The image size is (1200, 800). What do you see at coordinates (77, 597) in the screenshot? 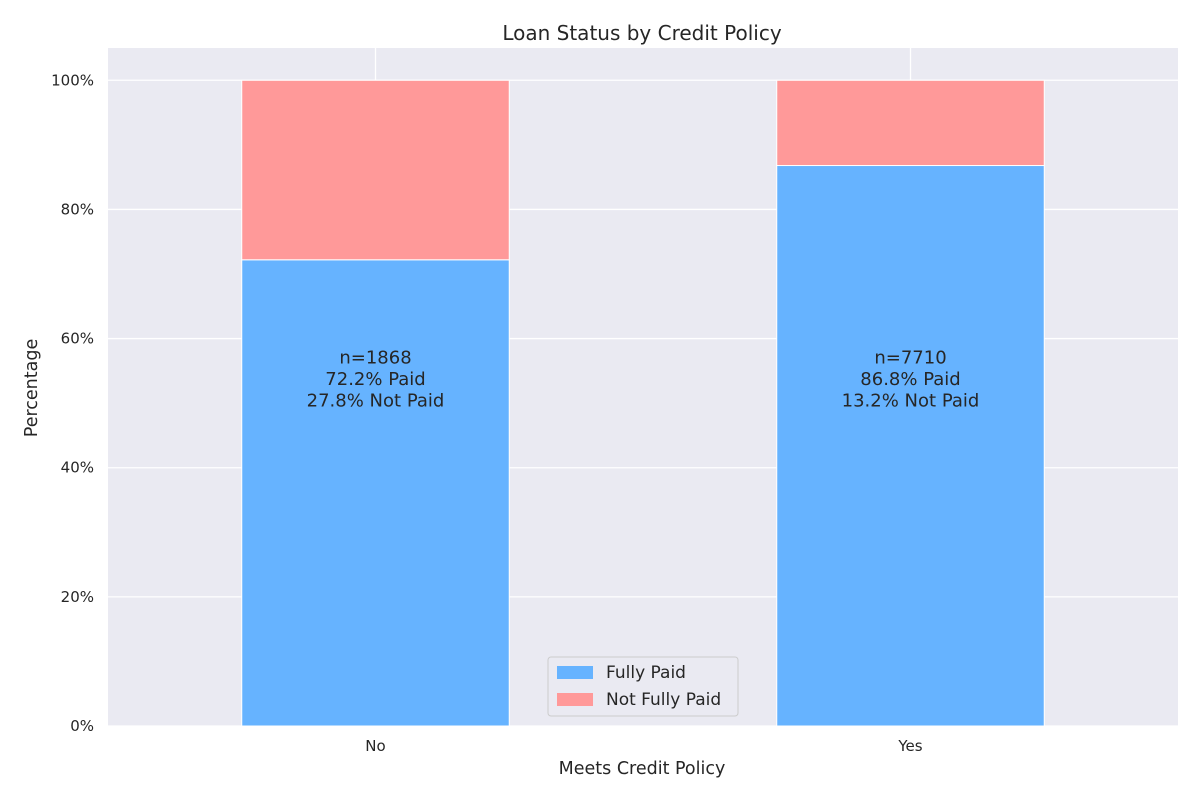
I see `y-tick-label: 20%` at bounding box center [77, 597].